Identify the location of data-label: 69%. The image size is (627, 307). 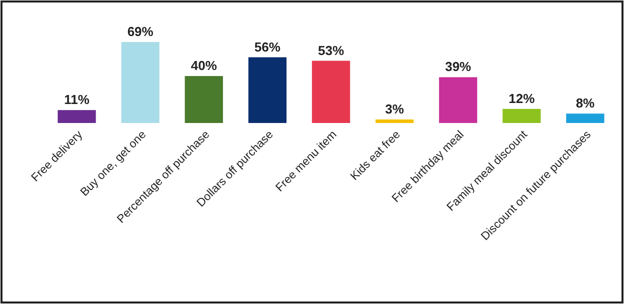
(140, 31).